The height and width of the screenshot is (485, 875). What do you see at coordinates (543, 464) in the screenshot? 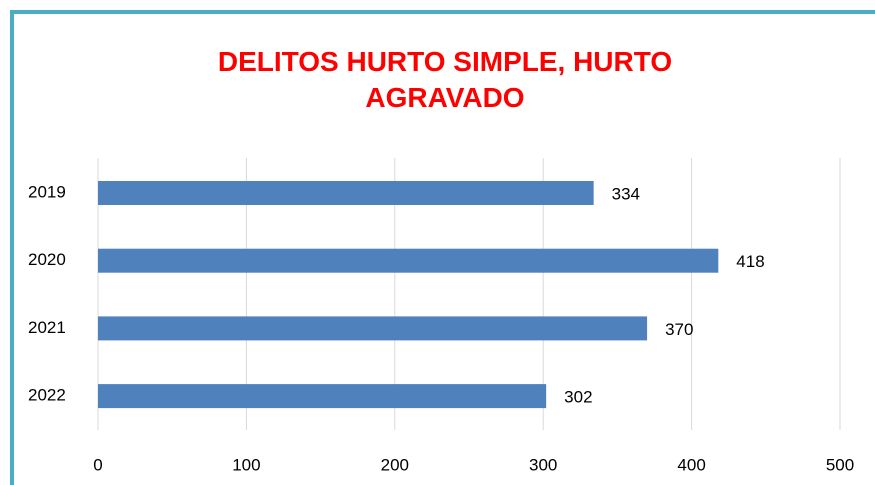
I see `x-tick-label: 300` at bounding box center [543, 464].